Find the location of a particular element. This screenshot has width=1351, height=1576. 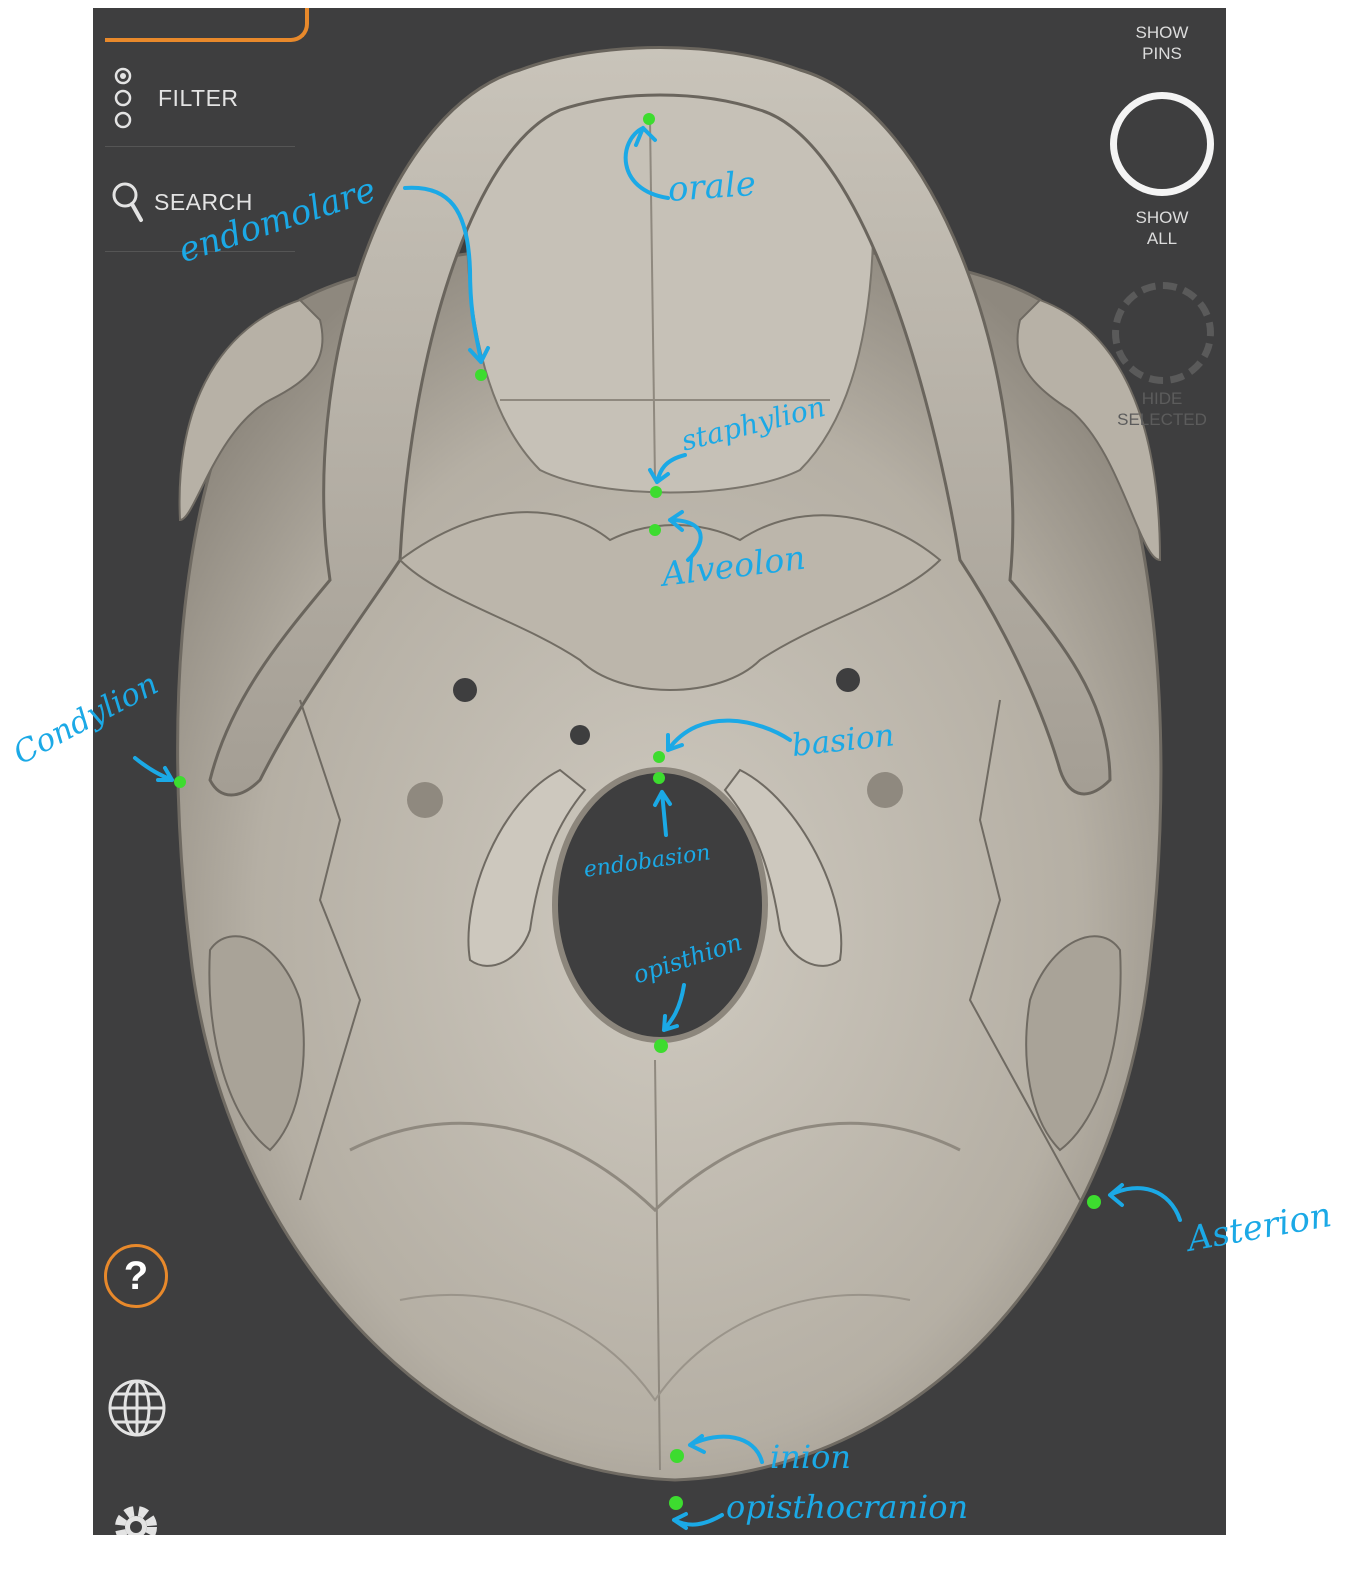

hide-selected-line2: SELECTED is located at coordinates (1162, 419).